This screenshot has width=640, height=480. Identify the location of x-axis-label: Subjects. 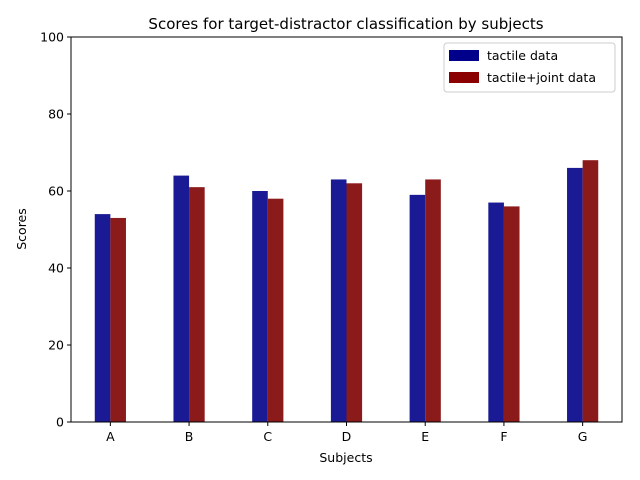
(345, 457).